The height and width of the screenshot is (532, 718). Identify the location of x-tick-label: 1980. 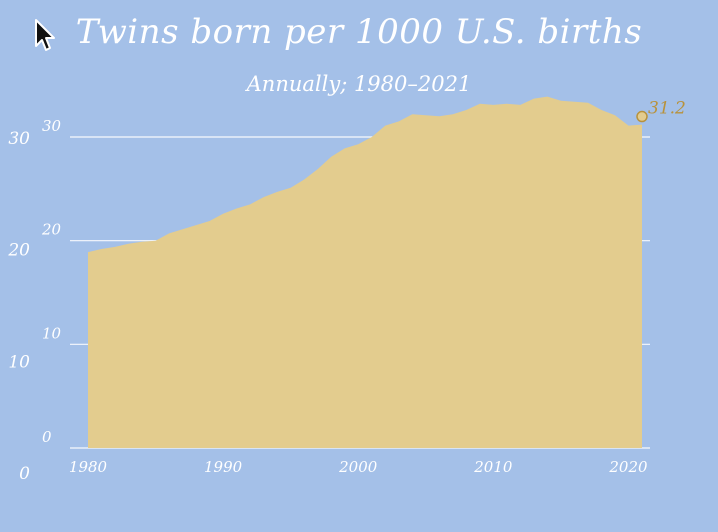
(88, 467).